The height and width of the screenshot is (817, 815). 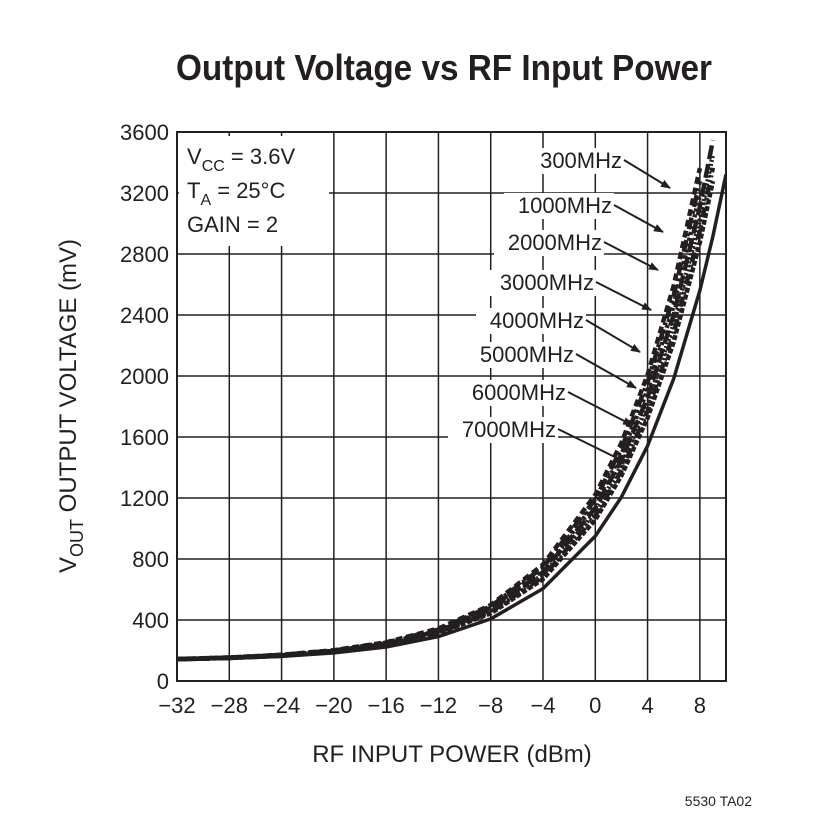 I want to click on series-label: 300MHz, so click(x=581, y=160).